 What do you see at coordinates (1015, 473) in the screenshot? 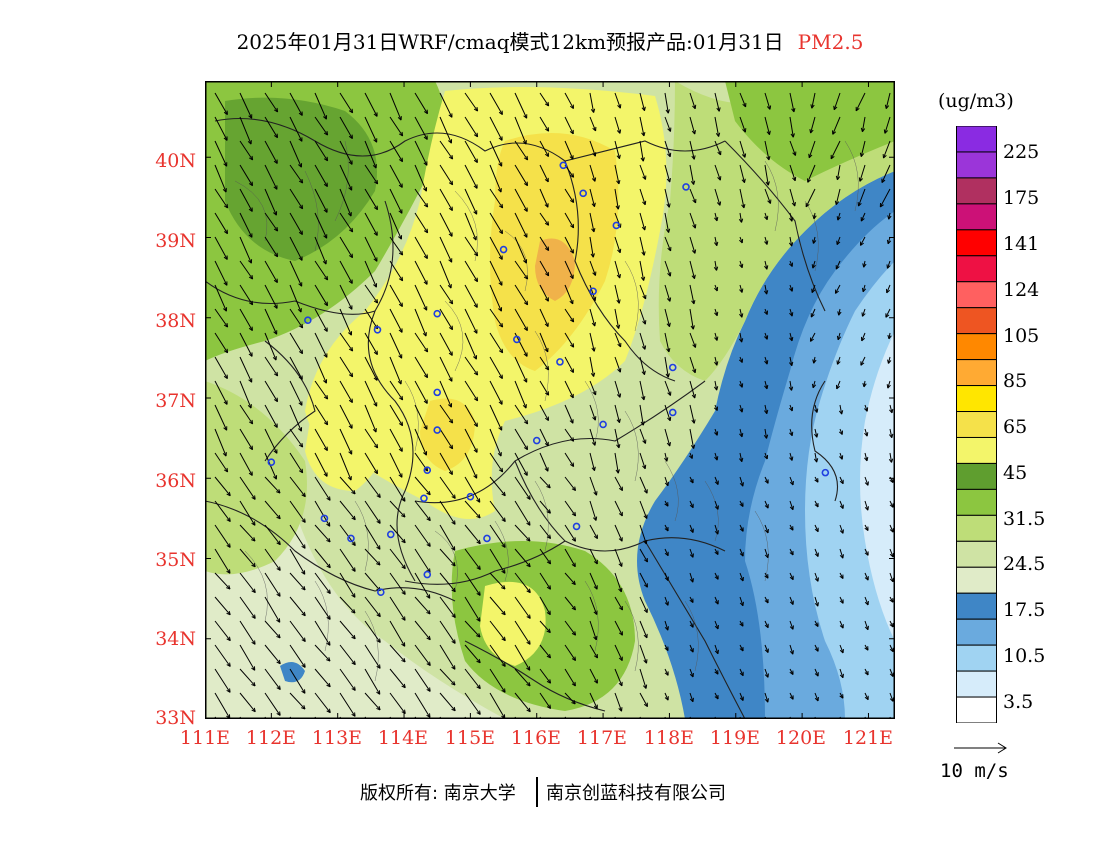
I see `legend-label: 45` at bounding box center [1015, 473].